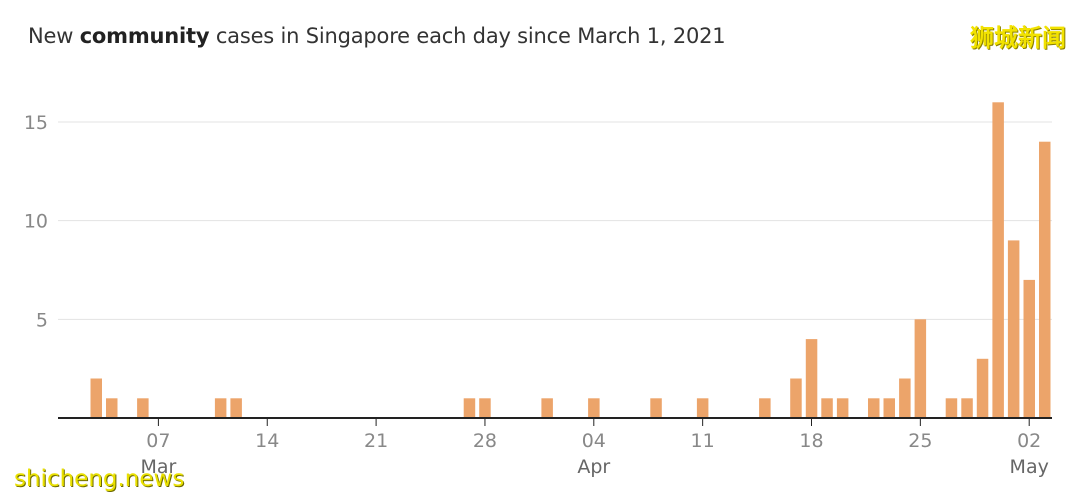 This screenshot has height=500, width=1080. Describe the element at coordinates (36, 222) in the screenshot. I see `y-tick-label: 10` at that location.